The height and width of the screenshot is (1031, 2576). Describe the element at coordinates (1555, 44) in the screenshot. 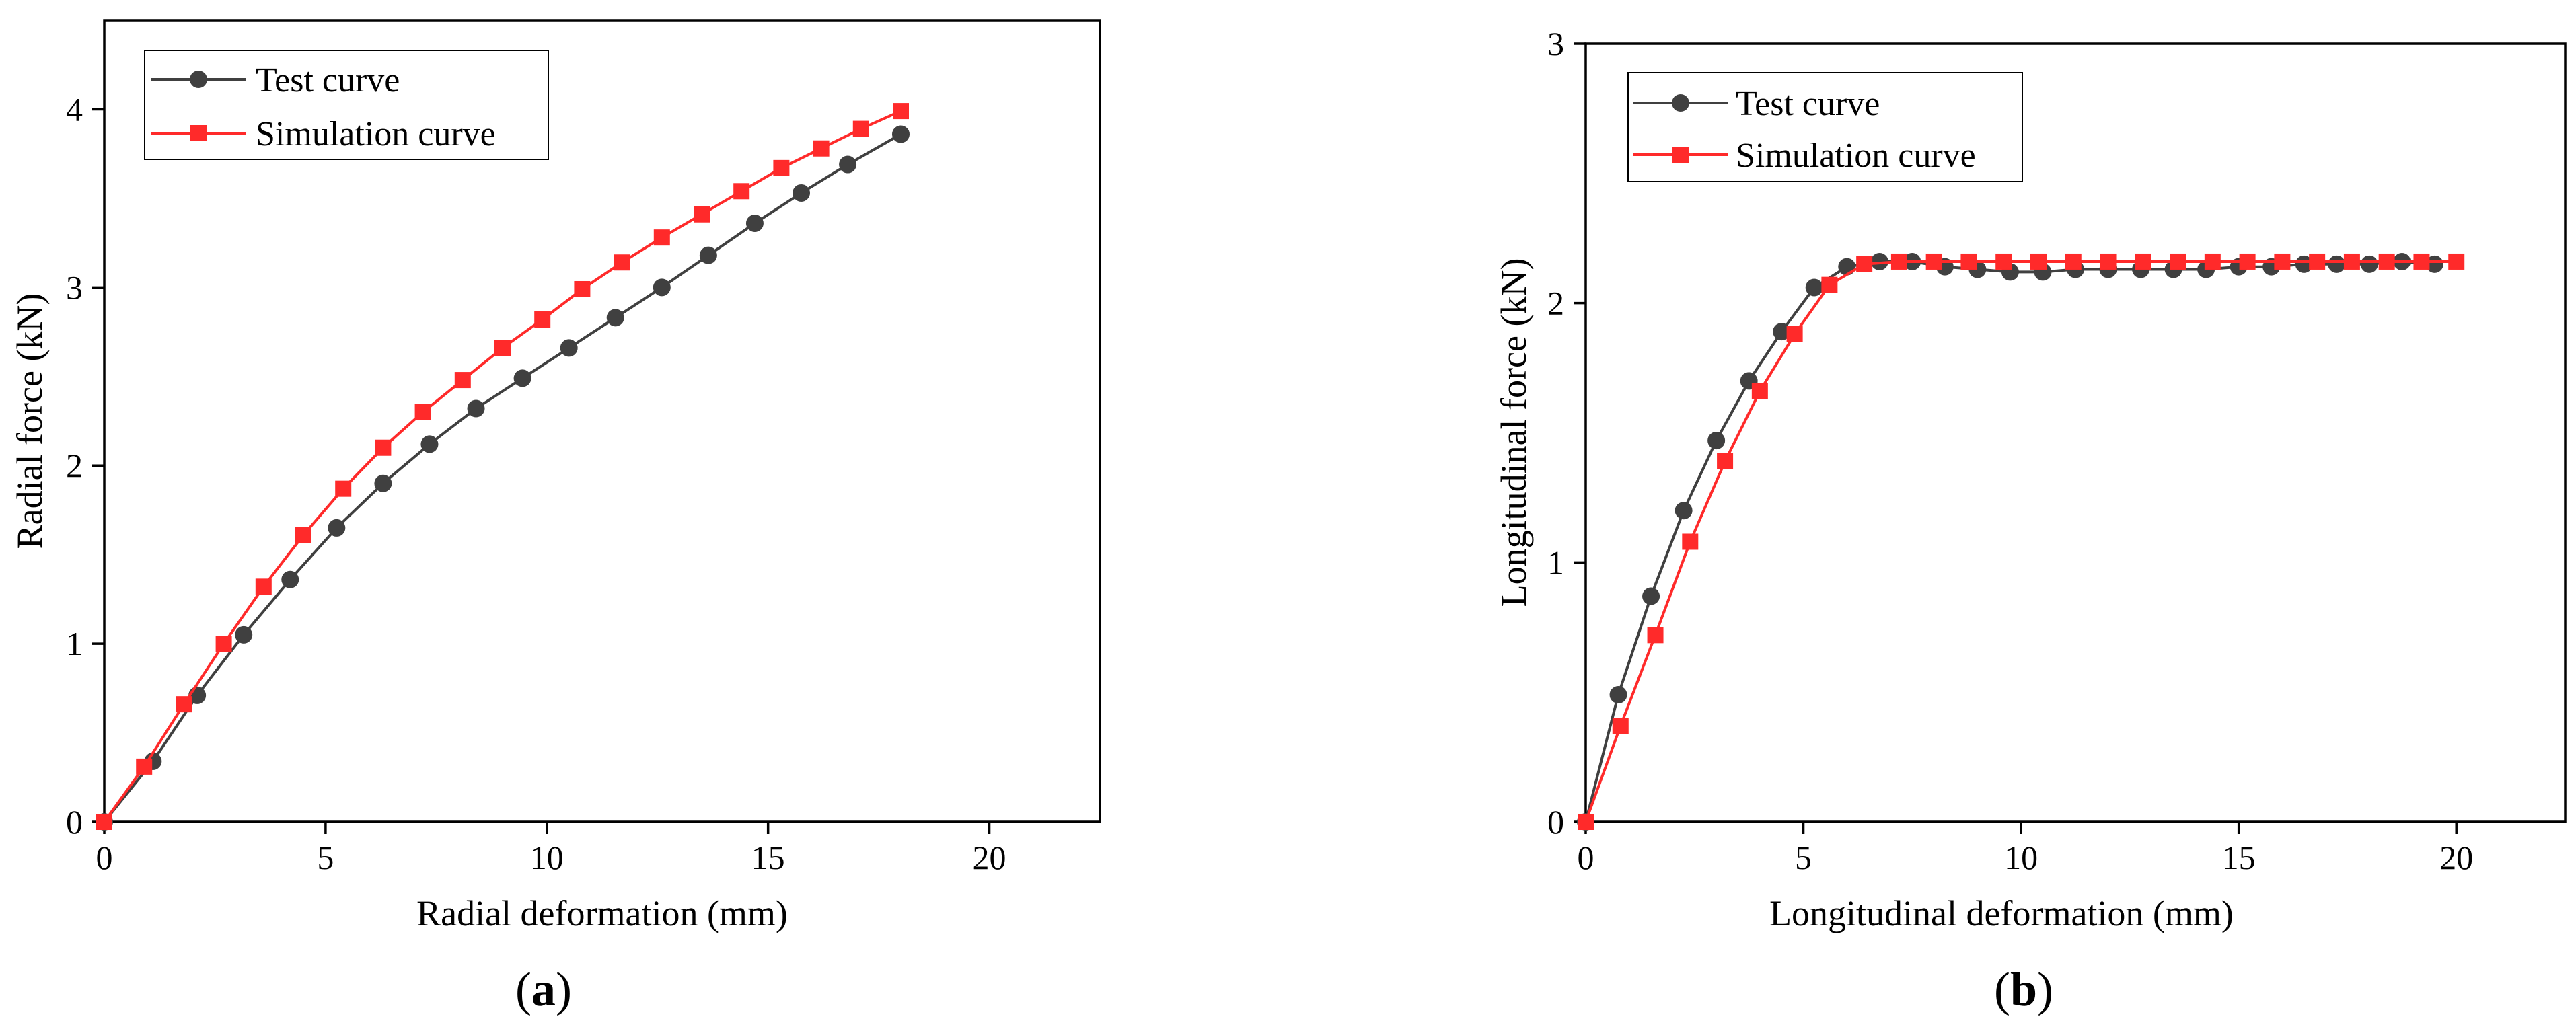

I see `y-tick-label-b-3: 3` at that location.